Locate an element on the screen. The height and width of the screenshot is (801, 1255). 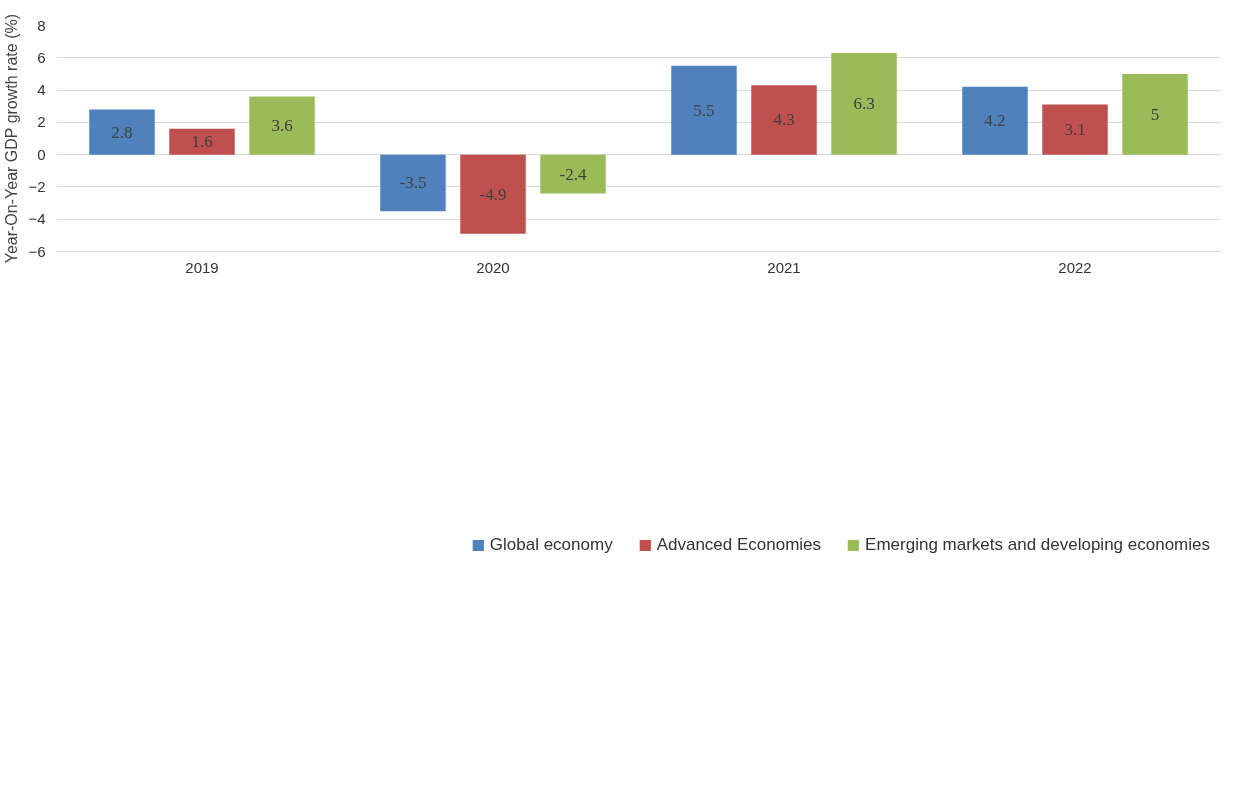
y-tick-label: −2 is located at coordinates (37, 186).